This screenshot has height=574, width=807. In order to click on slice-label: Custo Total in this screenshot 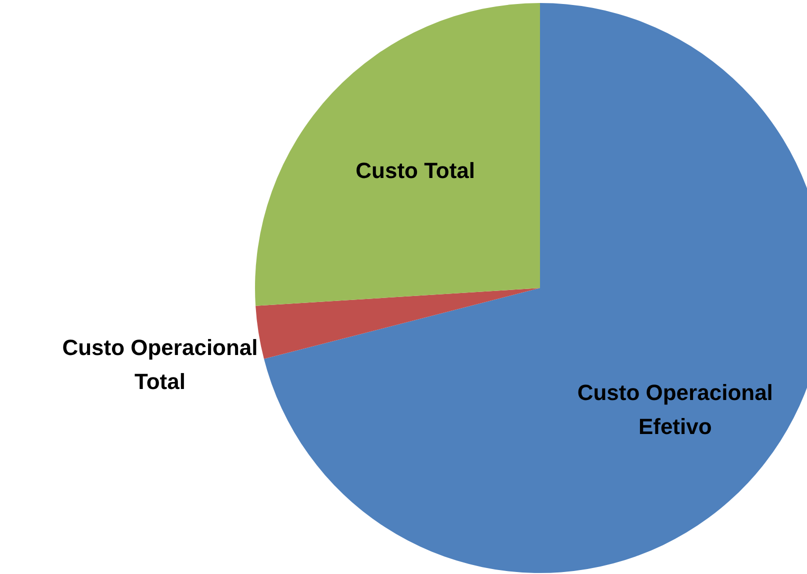, I will do `click(416, 170)`.